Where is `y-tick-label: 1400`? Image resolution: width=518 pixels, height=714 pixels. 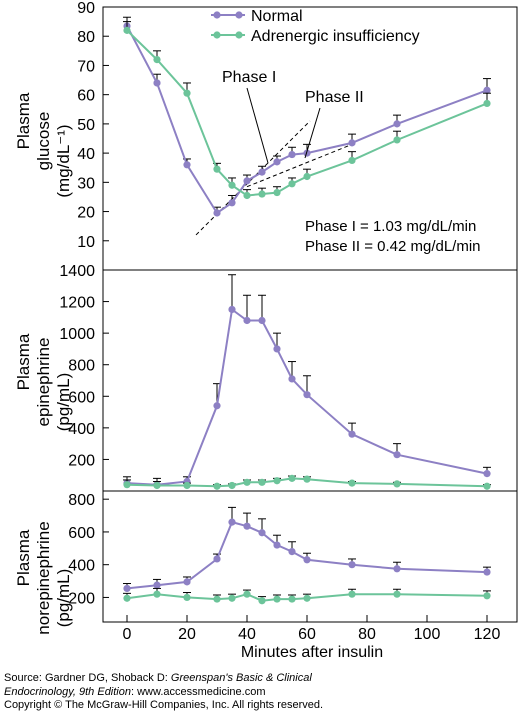
y-tick-label: 1400 is located at coordinates (77, 271).